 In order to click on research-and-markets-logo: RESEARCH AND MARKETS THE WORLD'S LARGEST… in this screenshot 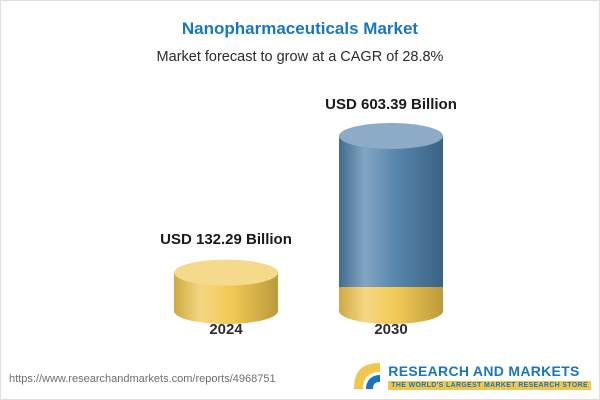, I will do `click(471, 376)`.